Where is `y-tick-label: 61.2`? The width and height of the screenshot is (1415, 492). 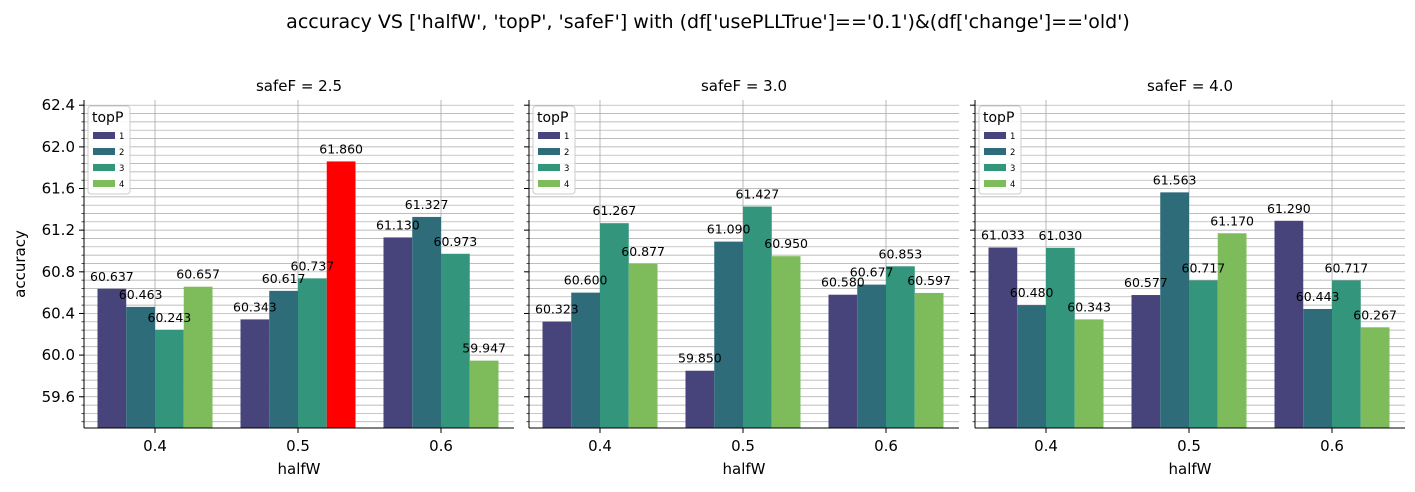
y-tick-label: 61.2 is located at coordinates (58, 230).